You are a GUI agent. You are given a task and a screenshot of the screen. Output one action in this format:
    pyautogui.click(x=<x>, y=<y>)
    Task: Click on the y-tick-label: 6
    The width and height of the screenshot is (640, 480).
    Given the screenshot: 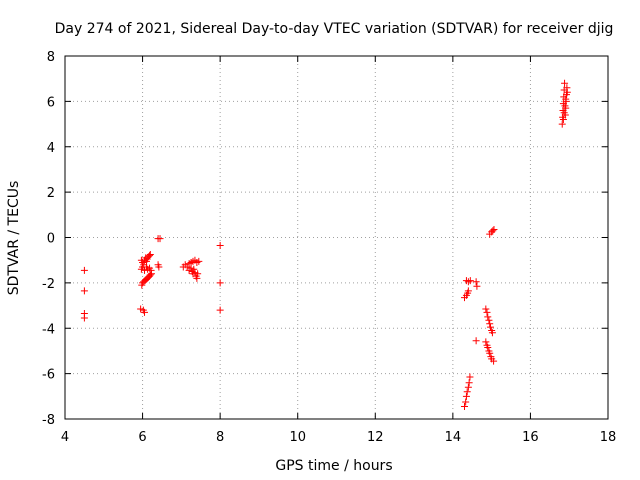 What is the action you would take?
    pyautogui.click(x=51, y=102)
    